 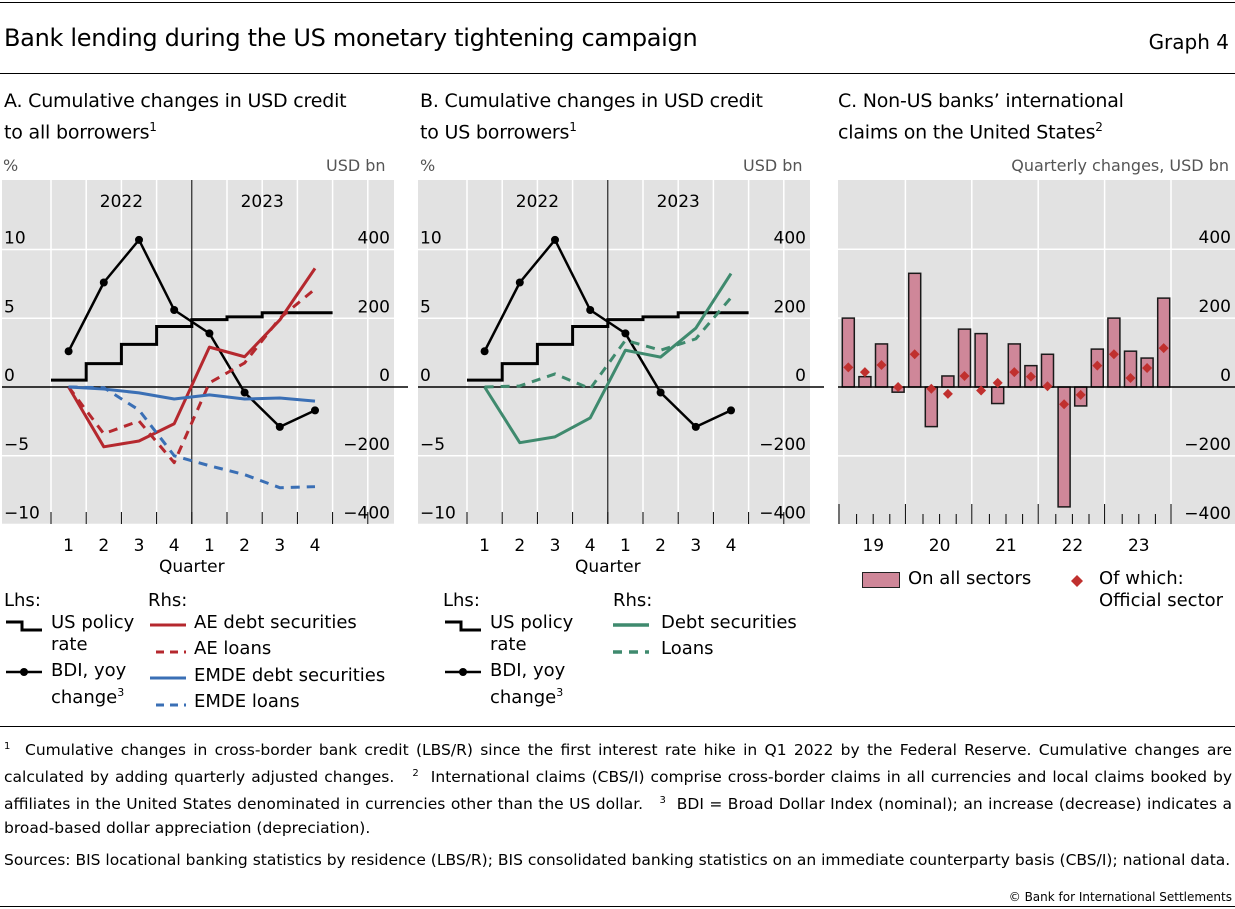 What do you see at coordinates (191, 376) in the screenshot?
I see `ae-loans-line` at bounding box center [191, 376].